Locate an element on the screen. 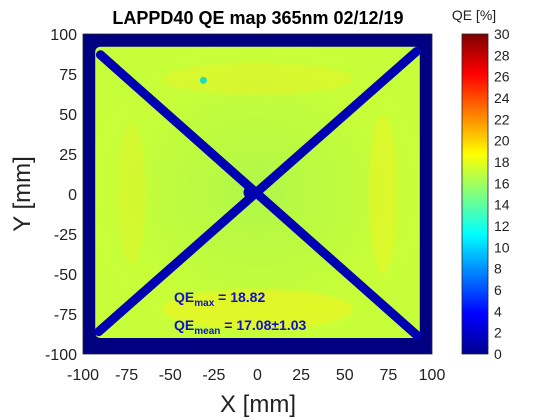  colorbar is located at coordinates (475, 194).